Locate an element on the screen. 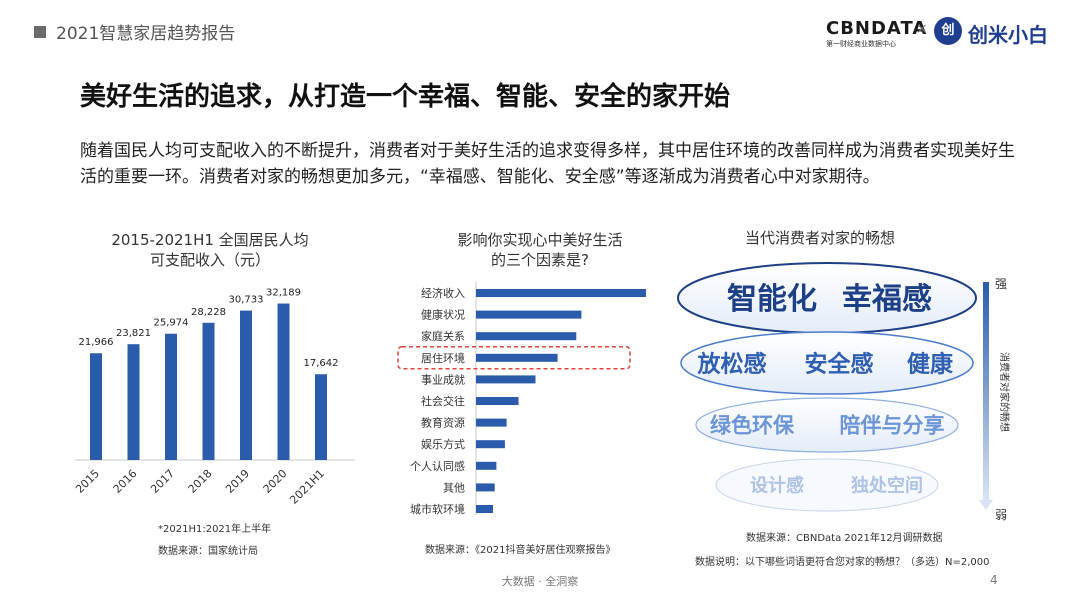  vision-word: 安全感 is located at coordinates (839, 363).